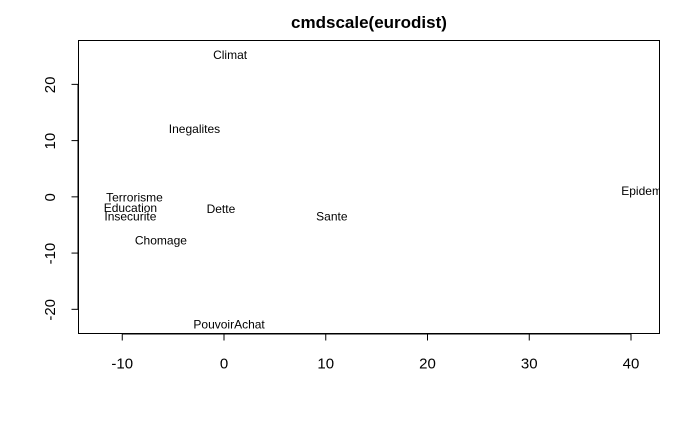  What do you see at coordinates (194, 129) in the screenshot?
I see `point-label: Inegalites` at bounding box center [194, 129].